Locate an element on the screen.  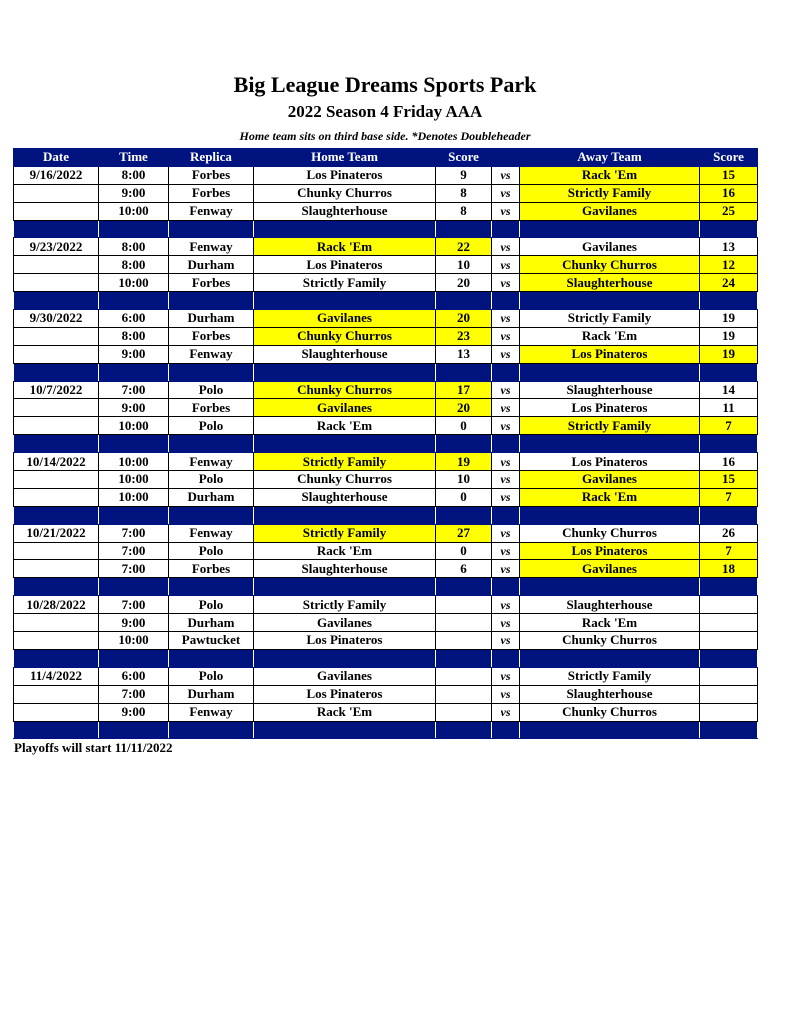
date-cell: 10/14/2022 is located at coordinates (56, 462).